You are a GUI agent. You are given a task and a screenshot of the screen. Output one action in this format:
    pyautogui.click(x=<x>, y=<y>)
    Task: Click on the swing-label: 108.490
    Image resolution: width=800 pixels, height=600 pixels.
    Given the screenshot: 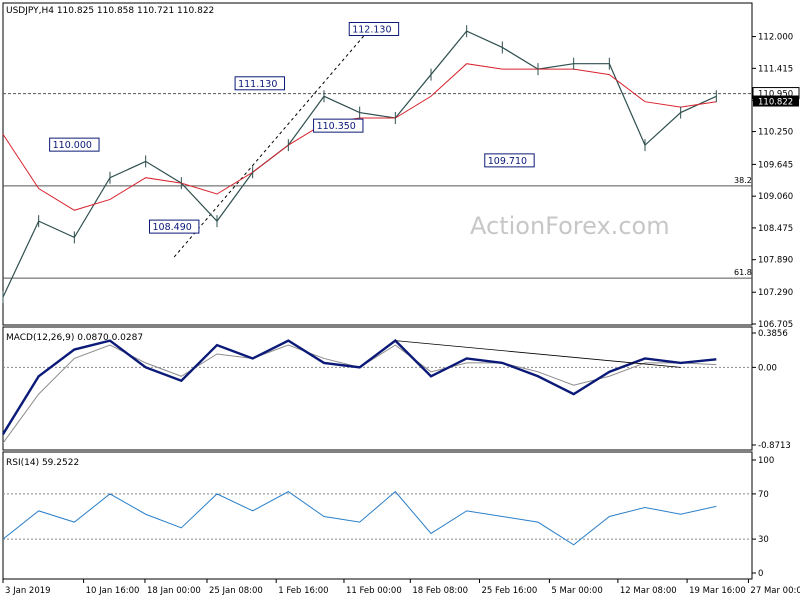 What is the action you would take?
    pyautogui.click(x=172, y=227)
    